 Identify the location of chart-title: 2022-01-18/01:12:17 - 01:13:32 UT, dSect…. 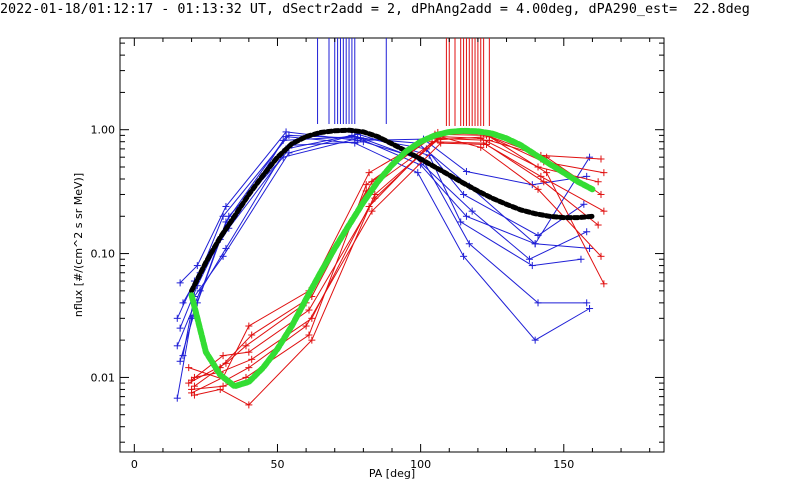
(375, 9).